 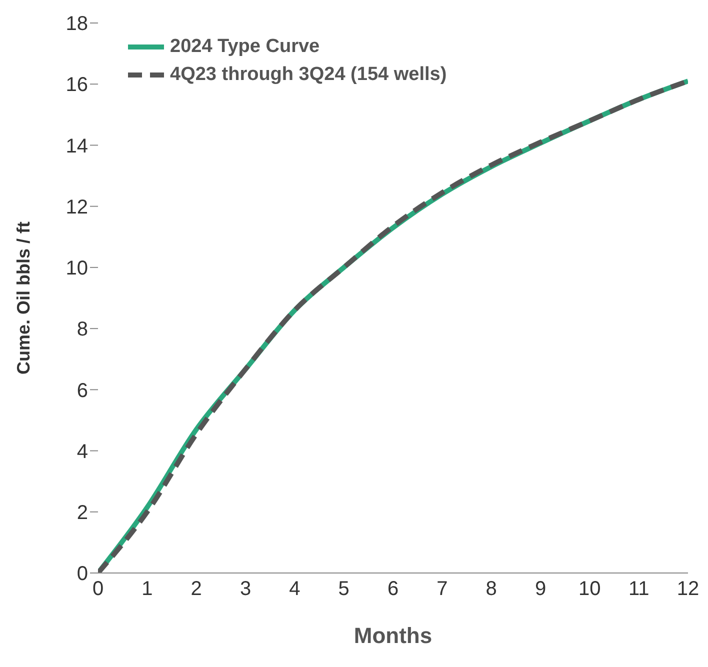 I want to click on x-tick-label: 11, so click(x=639, y=589).